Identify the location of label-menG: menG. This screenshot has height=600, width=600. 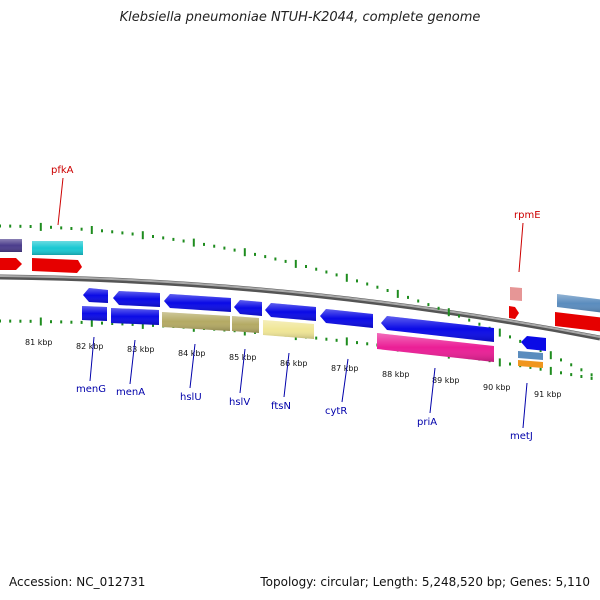
(91, 389).